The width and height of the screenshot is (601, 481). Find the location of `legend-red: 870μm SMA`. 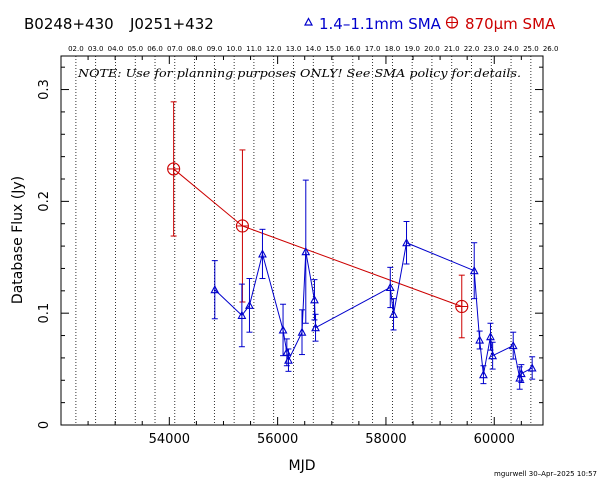

legend-red: 870μm SMA is located at coordinates (500, 24).